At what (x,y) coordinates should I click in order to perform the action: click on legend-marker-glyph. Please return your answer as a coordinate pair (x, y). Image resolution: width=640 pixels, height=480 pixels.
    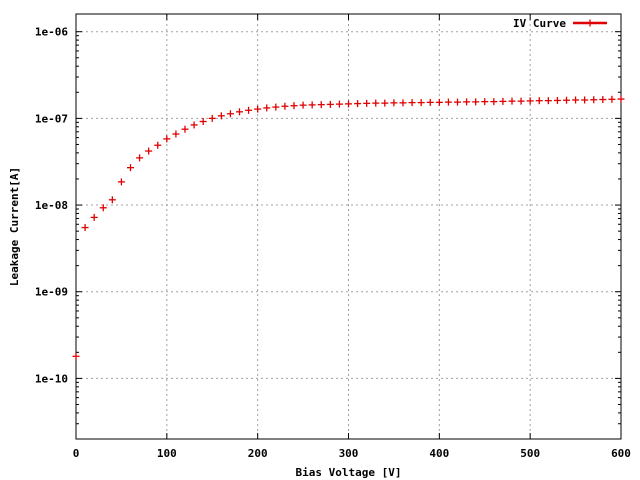
    Looking at the image, I should click on (590, 23).